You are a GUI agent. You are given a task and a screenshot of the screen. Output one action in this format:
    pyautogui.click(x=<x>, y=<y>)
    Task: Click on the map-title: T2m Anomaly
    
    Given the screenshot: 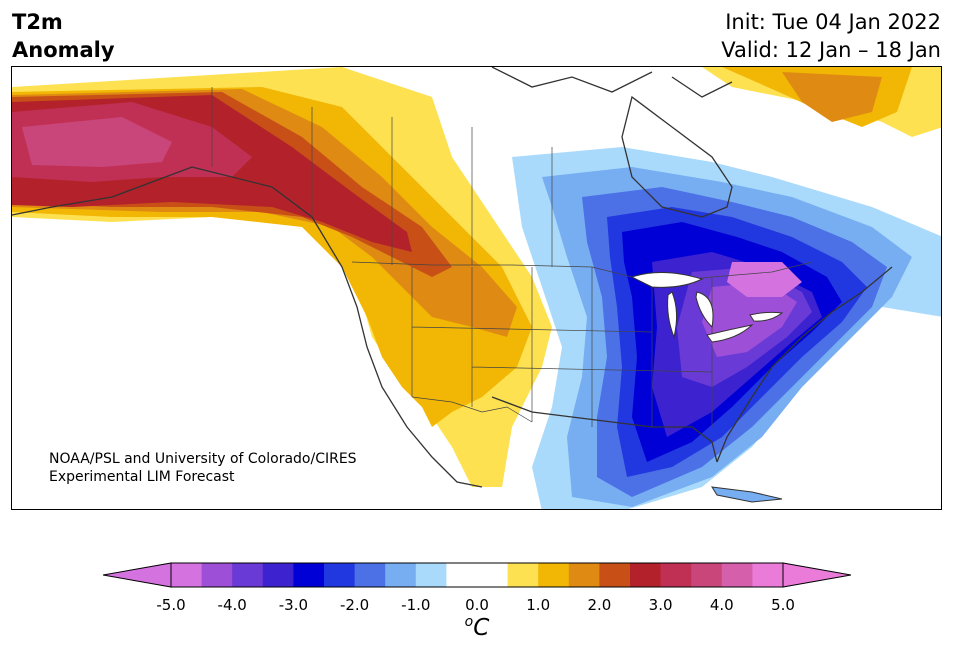 What is the action you would take?
    pyautogui.click(x=63, y=36)
    